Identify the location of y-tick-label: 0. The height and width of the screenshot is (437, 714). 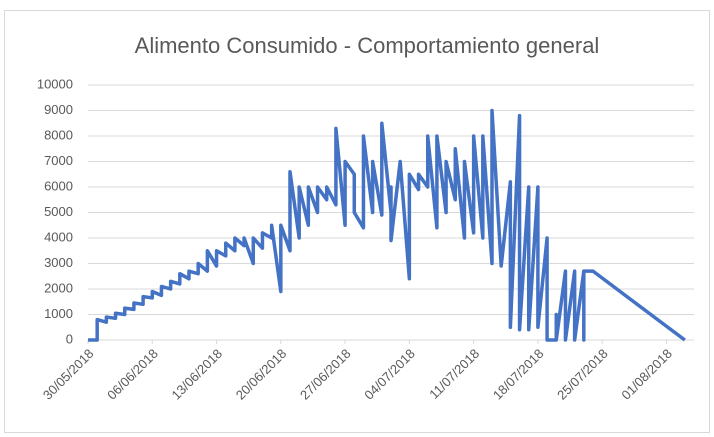
(69, 338).